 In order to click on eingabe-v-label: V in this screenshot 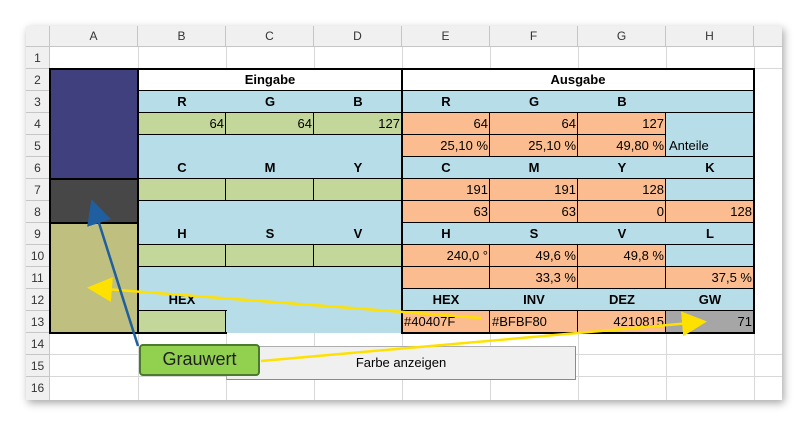, I will do `click(358, 234)`.